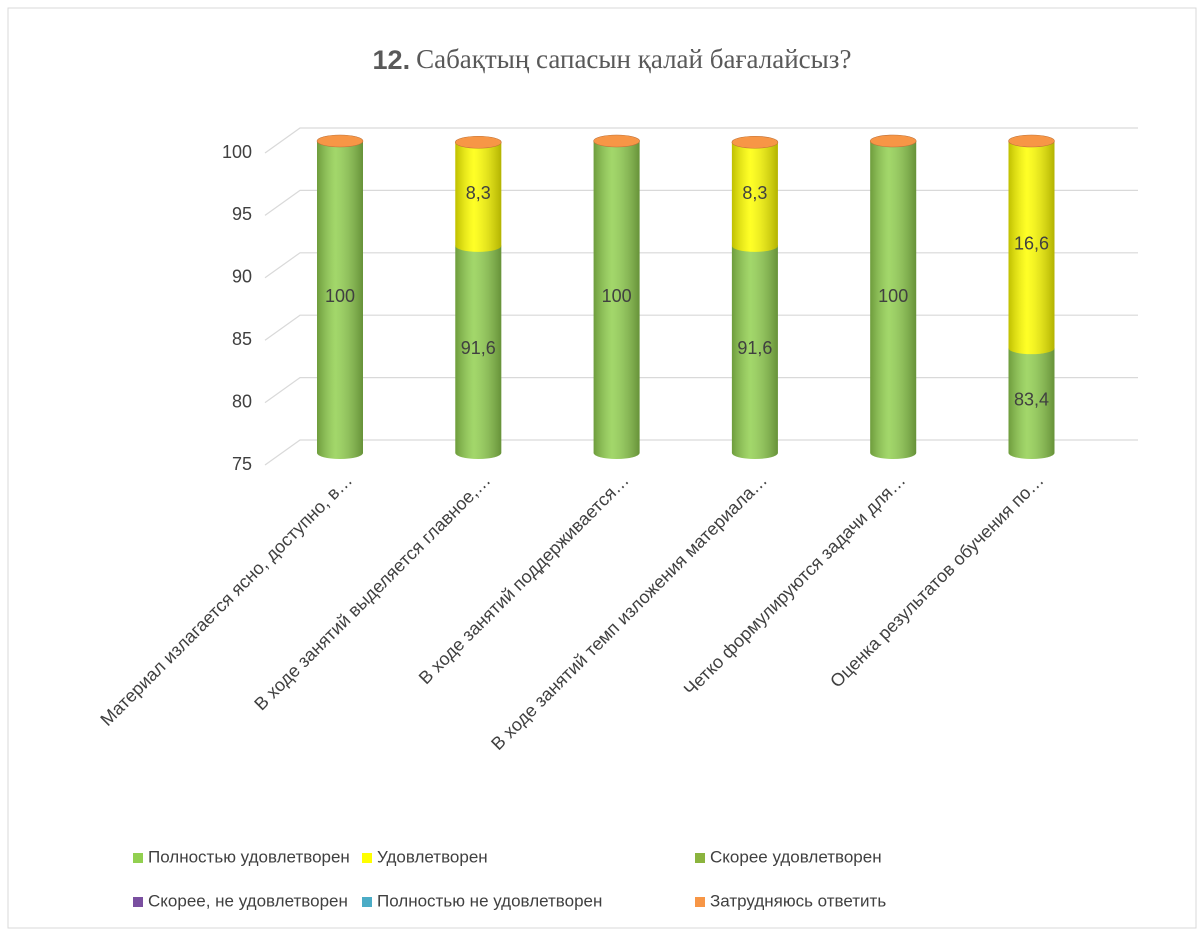  What do you see at coordinates (242, 277) in the screenshot?
I see `y-tick-label: 90` at bounding box center [242, 277].